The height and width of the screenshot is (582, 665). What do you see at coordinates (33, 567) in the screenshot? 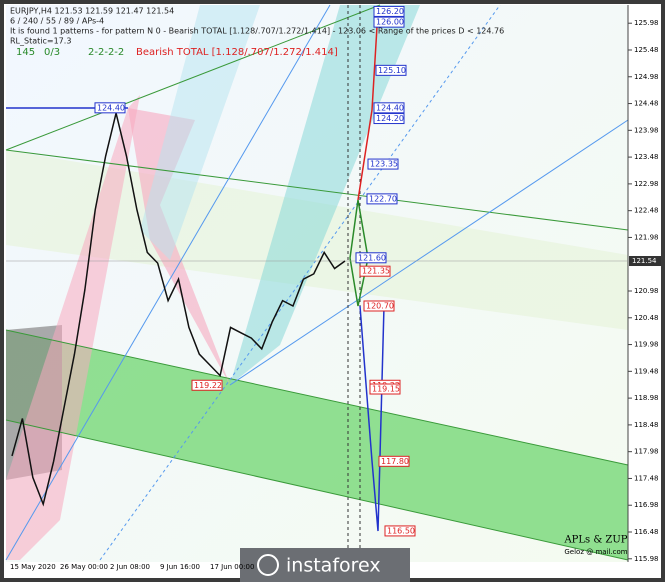
I see `x-tick-label: 15 May 2020` at bounding box center [33, 567].